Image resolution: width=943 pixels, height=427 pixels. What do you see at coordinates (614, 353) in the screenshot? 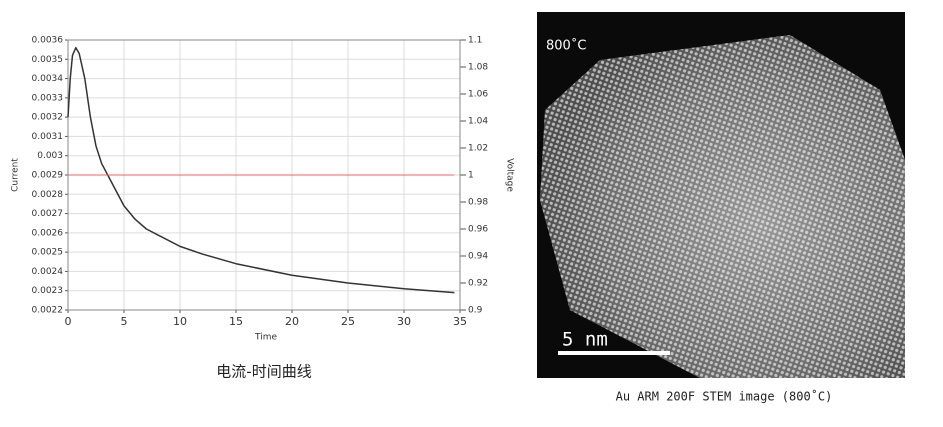
I see `scale-bar` at bounding box center [614, 353].